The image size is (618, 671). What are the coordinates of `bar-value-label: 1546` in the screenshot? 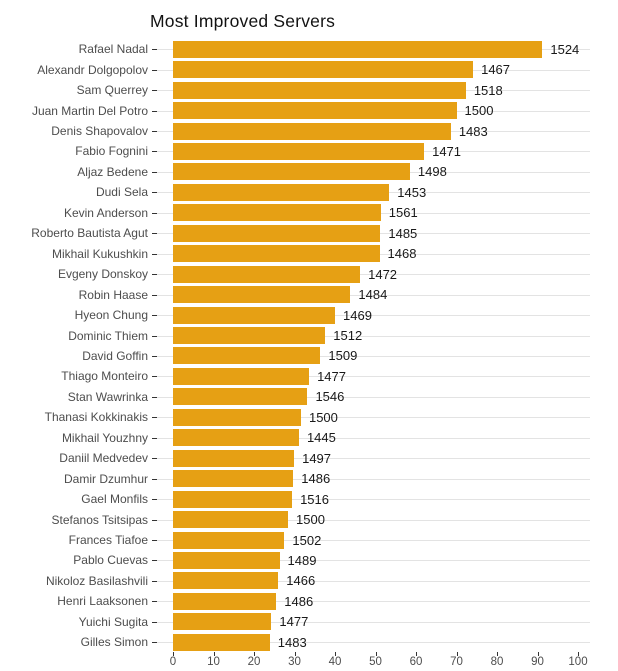 It's located at (330, 397).